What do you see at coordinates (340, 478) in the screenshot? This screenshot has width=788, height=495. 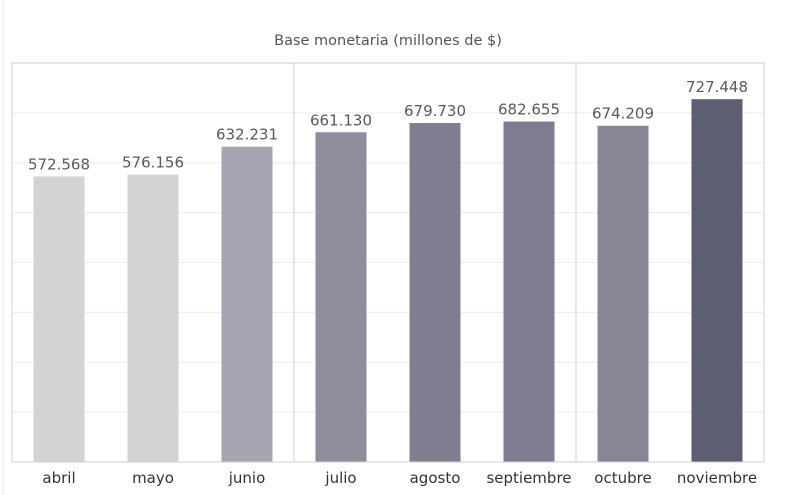 I see `x-tick-label: julio` at bounding box center [340, 478].